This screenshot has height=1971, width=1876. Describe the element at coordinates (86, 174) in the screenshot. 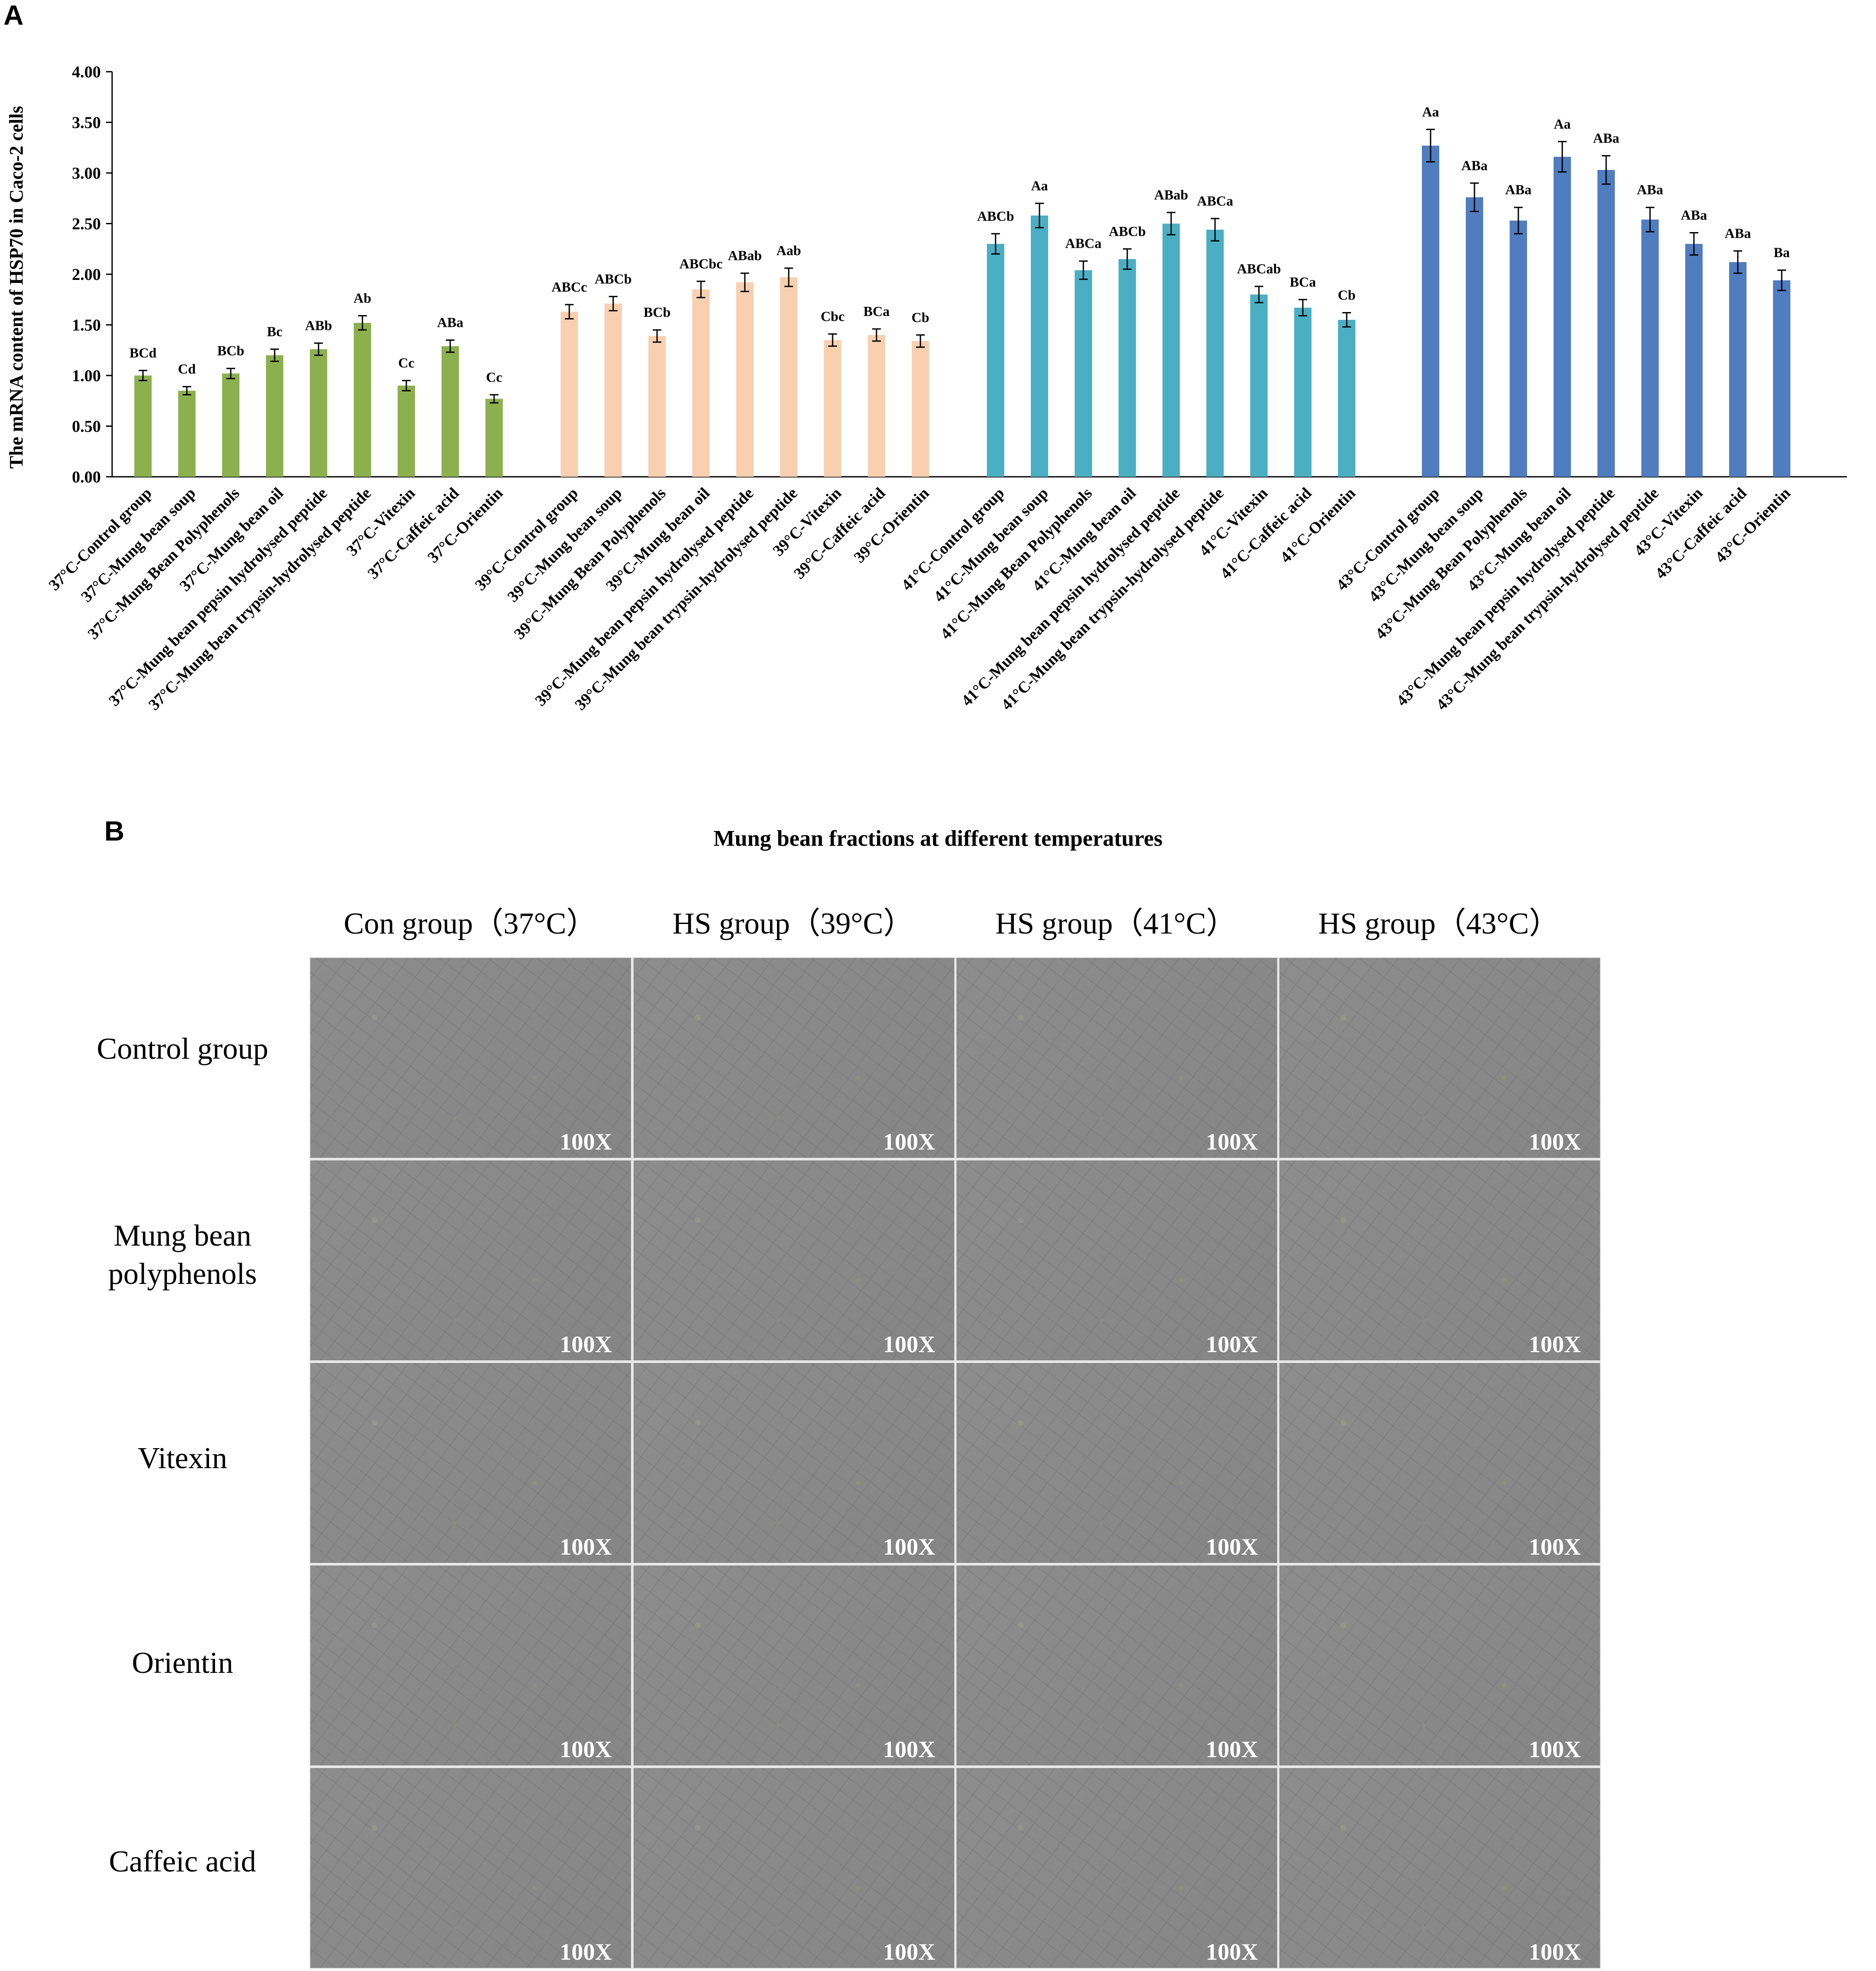

I see `y-tick-label: 3.00` at that location.